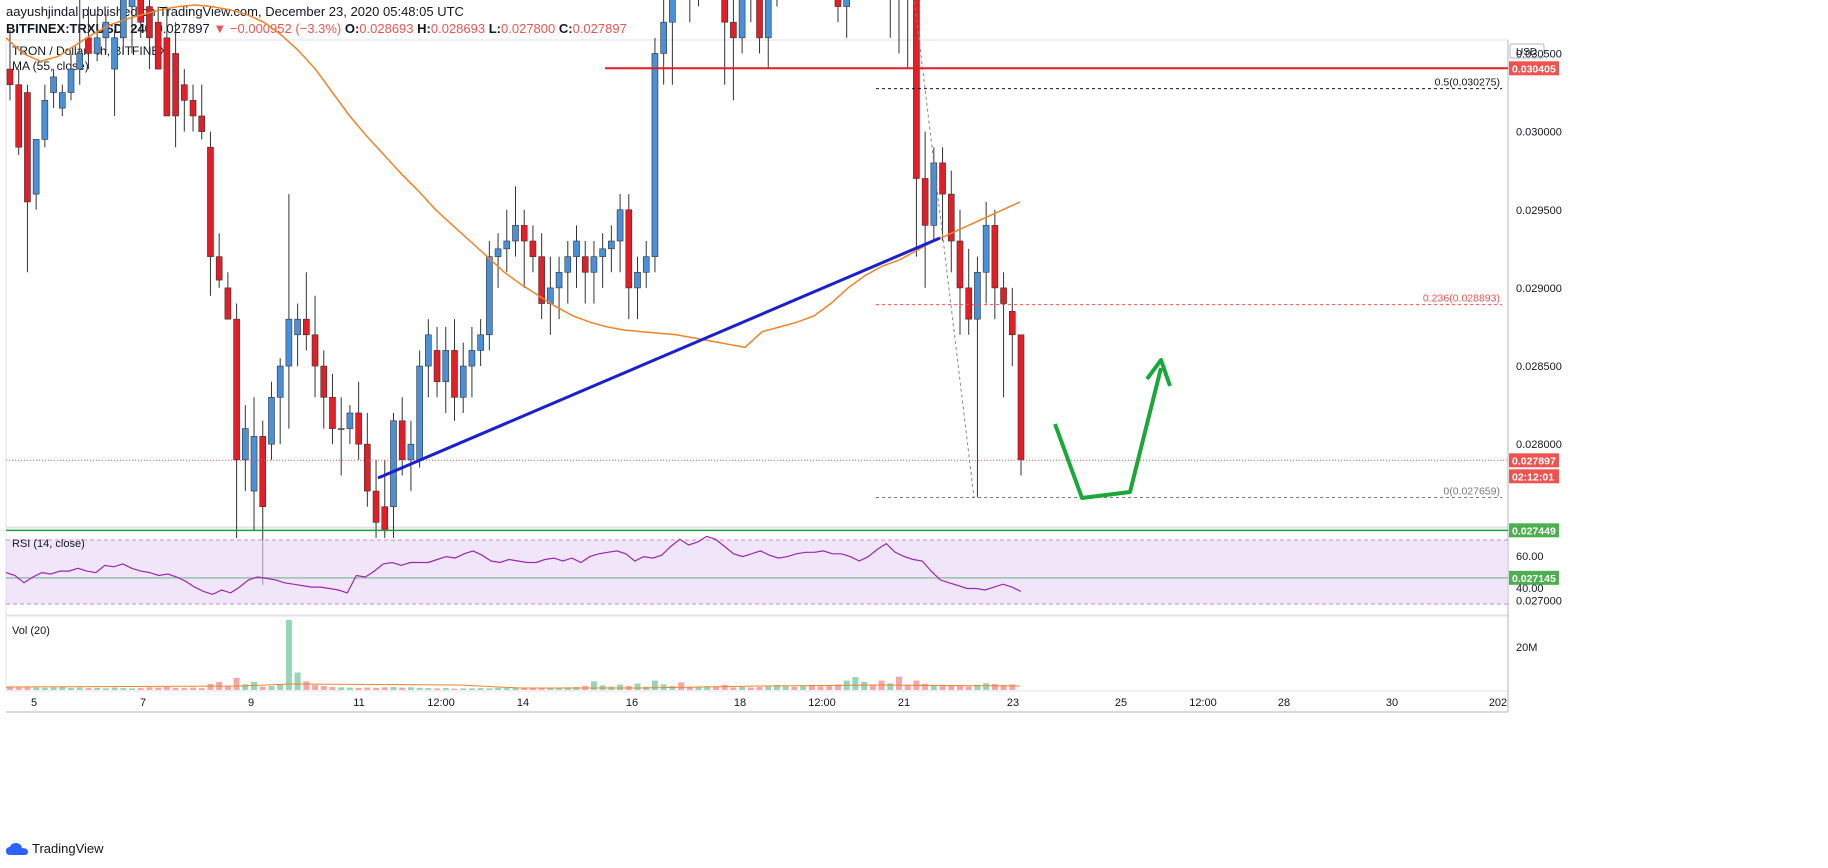 This screenshot has width=1828, height=868. I want to click on down-arrow-icon: ▼, so click(220, 28).